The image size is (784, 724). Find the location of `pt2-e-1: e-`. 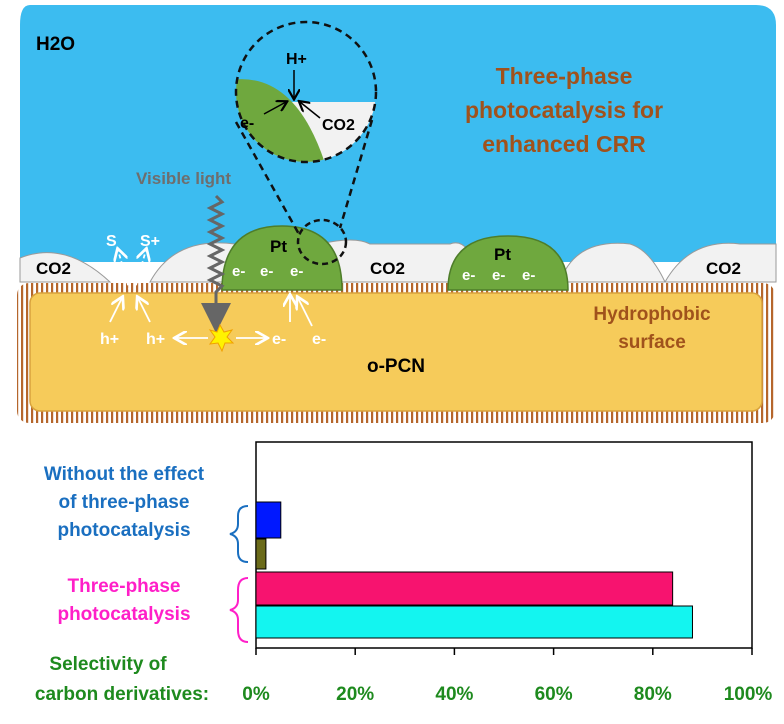

pt2-e-1: e- is located at coordinates (468, 275).